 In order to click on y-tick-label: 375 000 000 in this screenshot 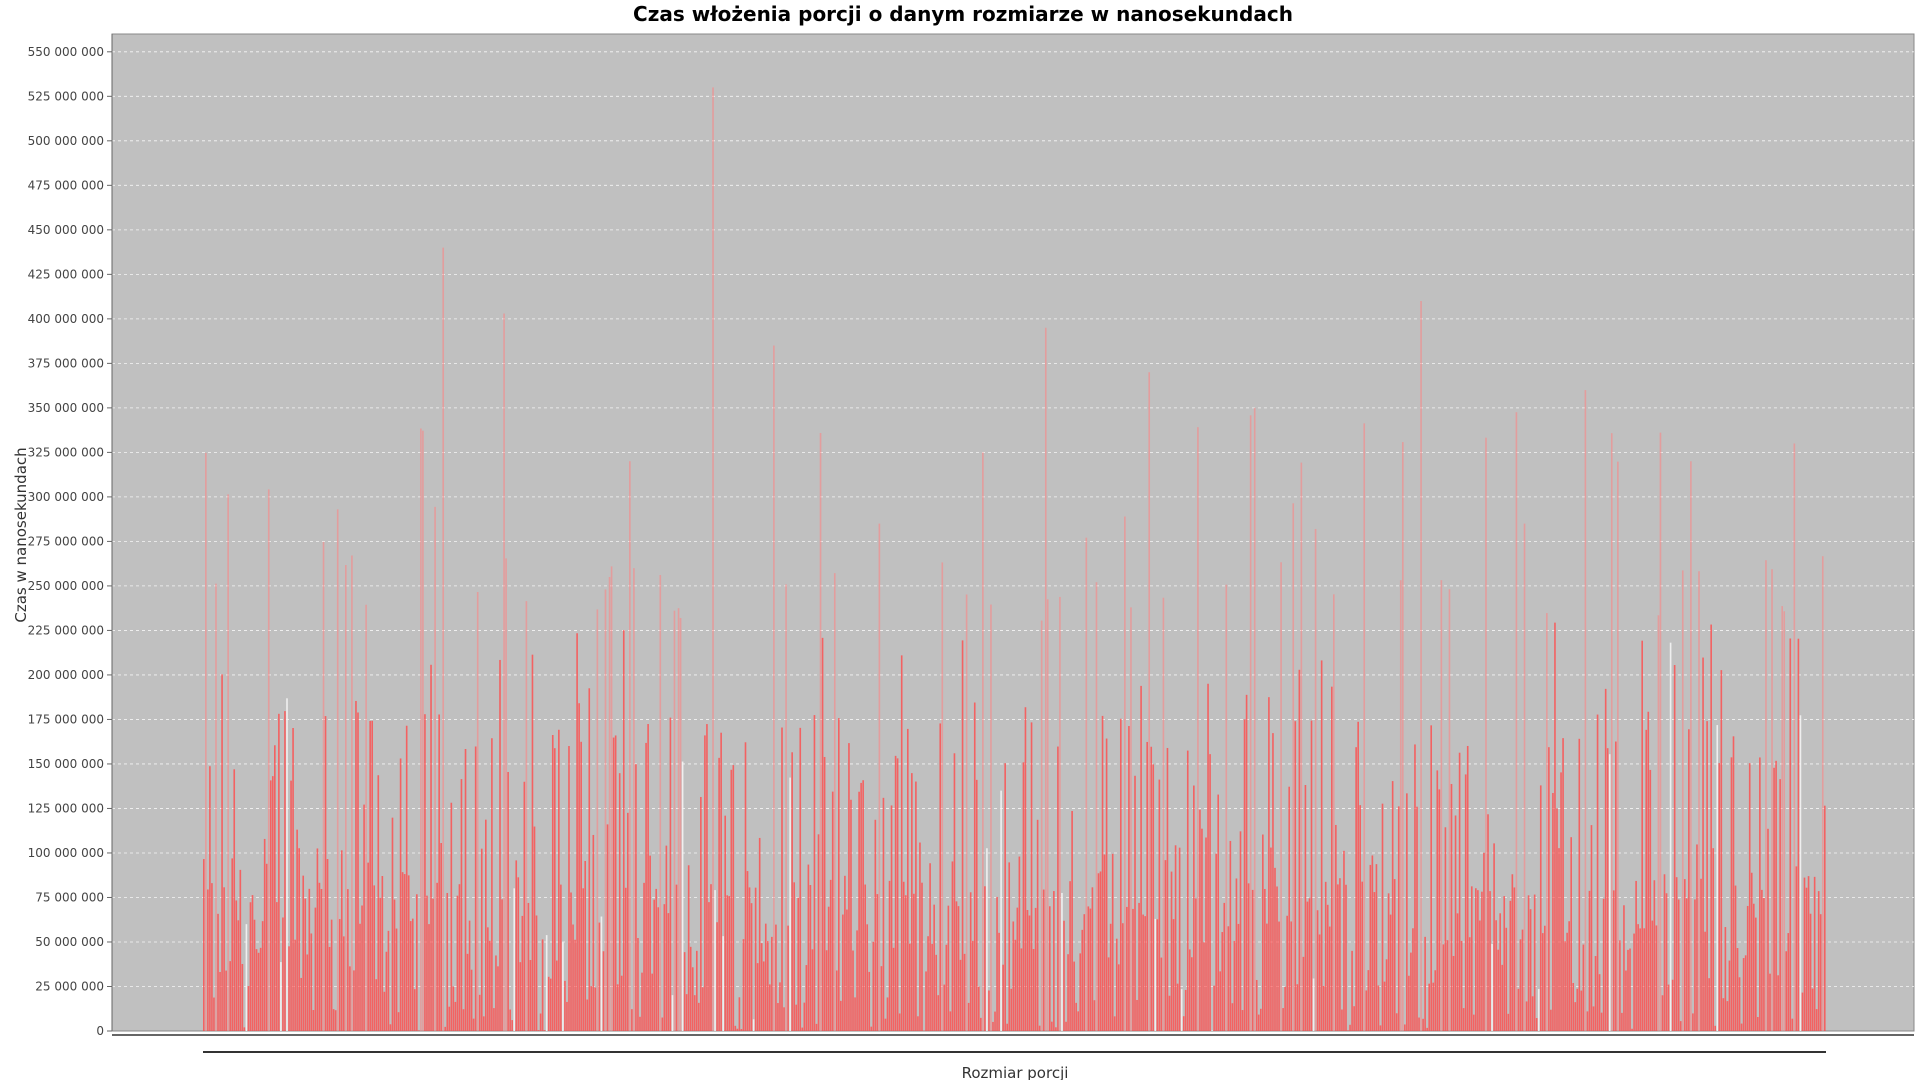, I will do `click(66, 363)`.